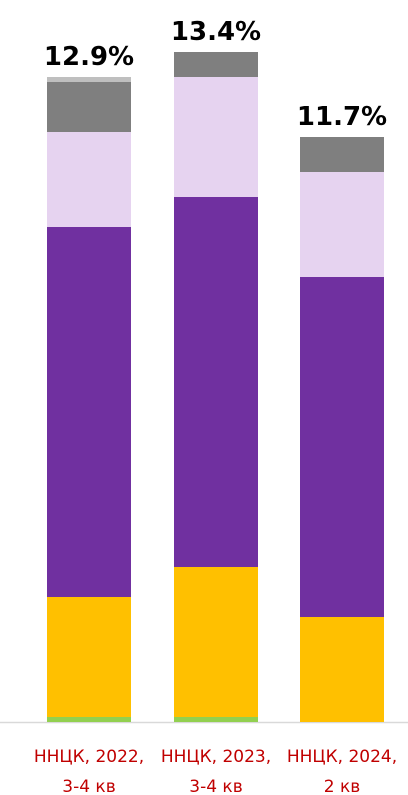 The image size is (408, 795). I want to click on x-tick-label: 2 кв, so click(342, 786).